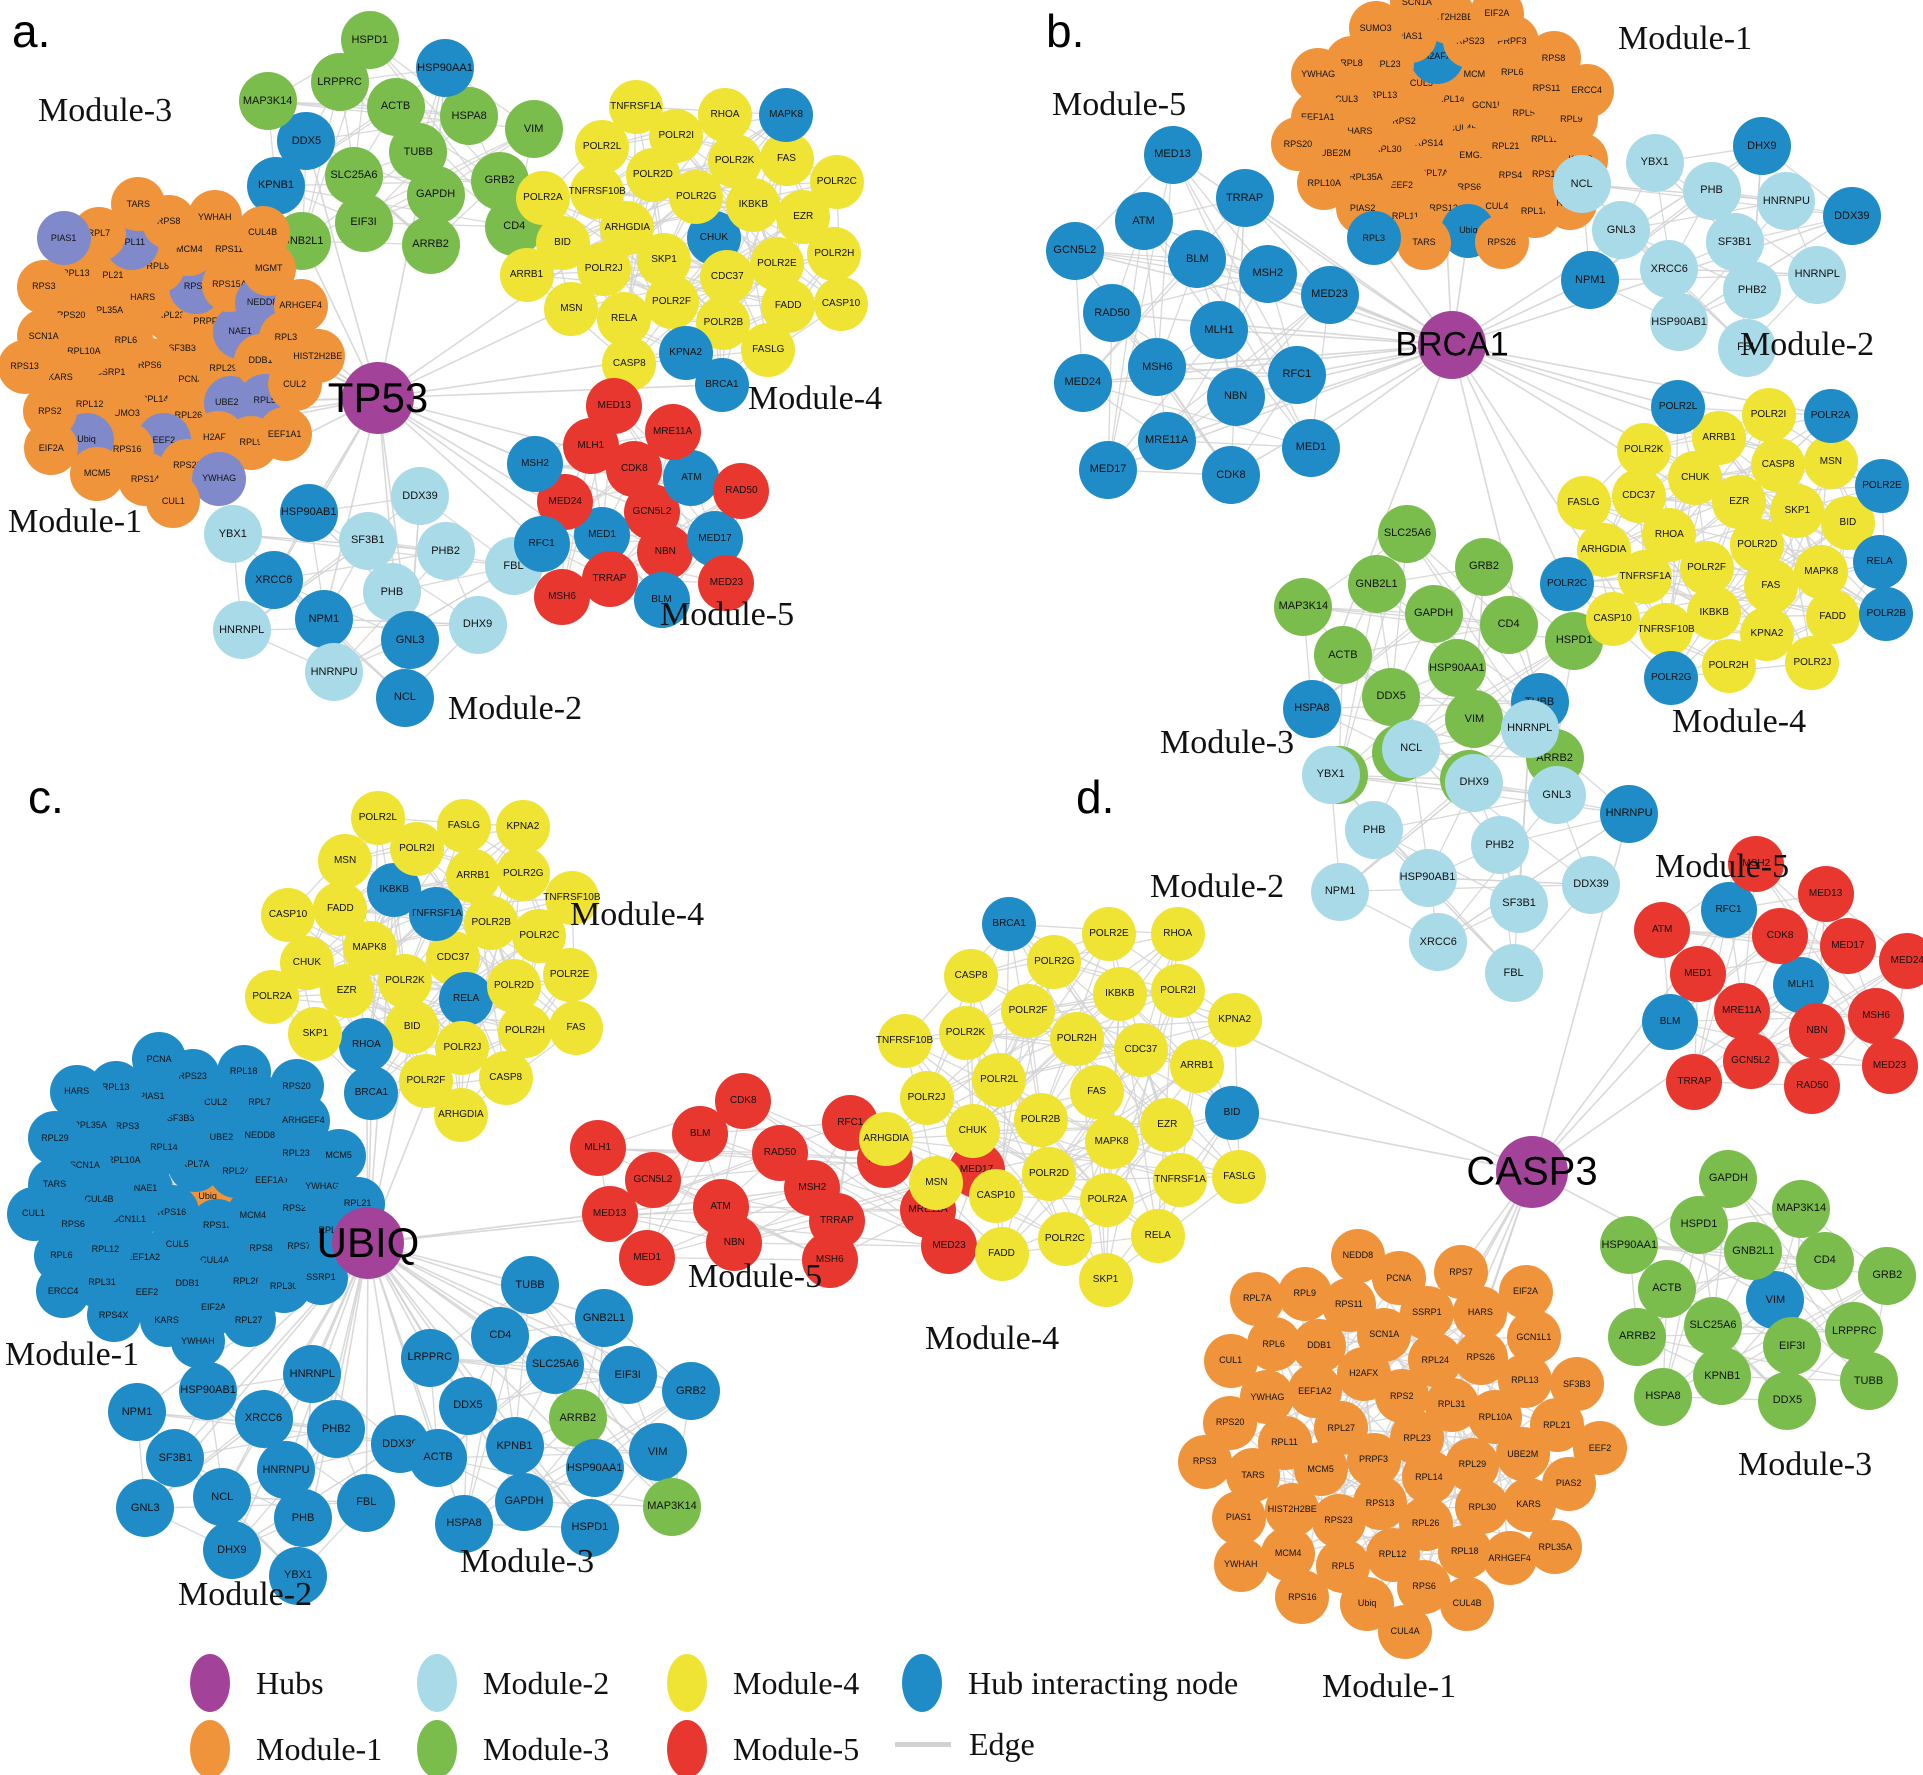  What do you see at coordinates (687, 1747) in the screenshot?
I see `module5-swatch` at bounding box center [687, 1747].